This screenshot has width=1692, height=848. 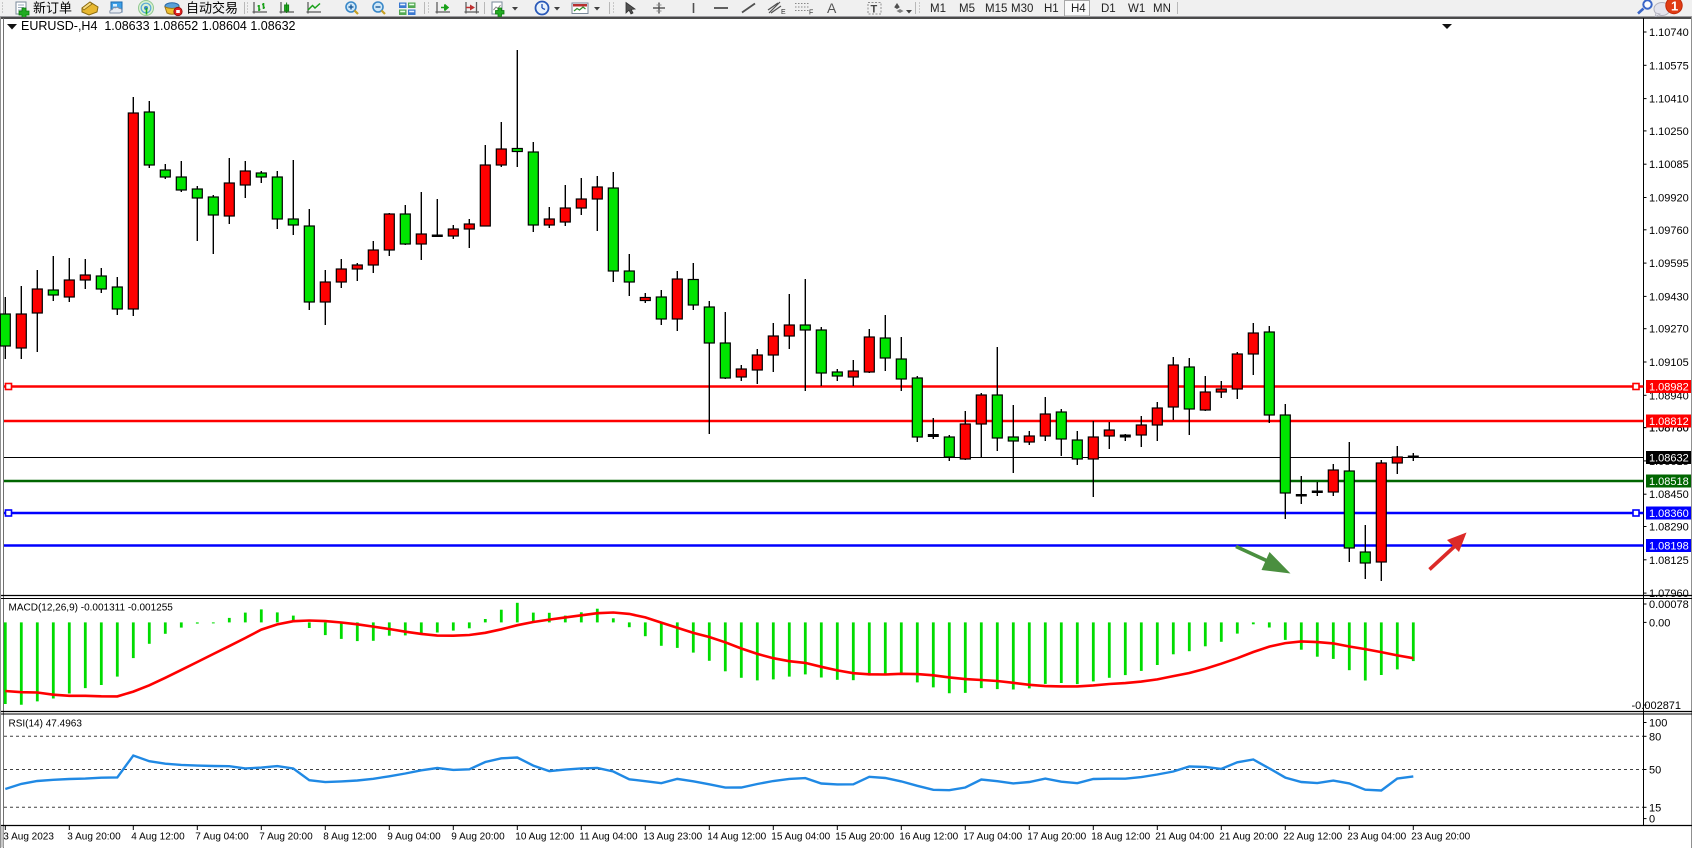 I want to click on svg-text: 1.10410, so click(x=1669, y=100).